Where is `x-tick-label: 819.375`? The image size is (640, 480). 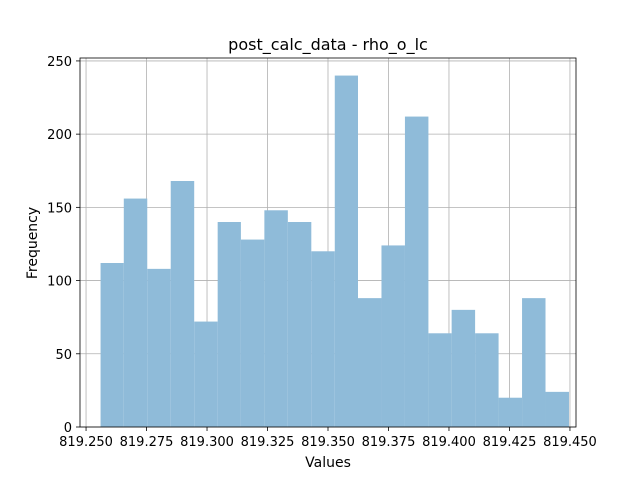 x-tick-label: 819.375 is located at coordinates (389, 442).